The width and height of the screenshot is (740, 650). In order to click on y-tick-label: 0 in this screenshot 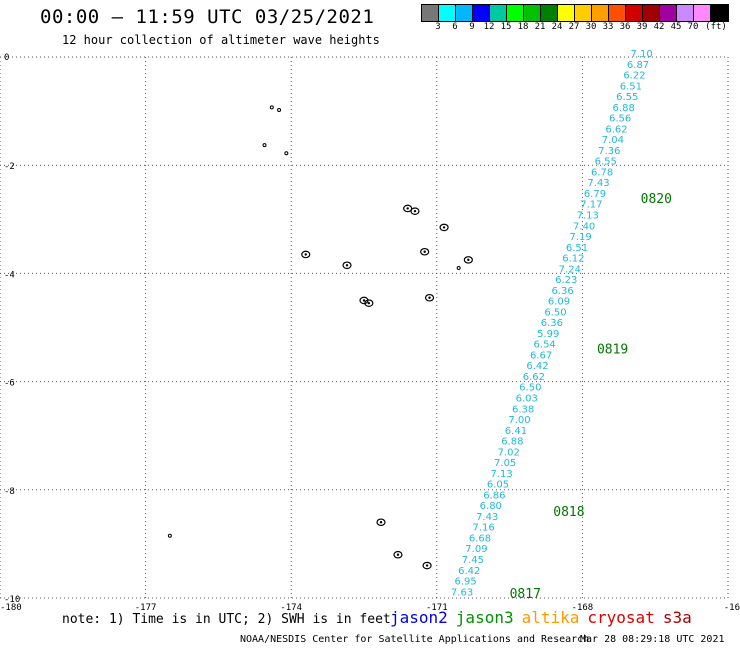, I will do `click(6, 58)`.